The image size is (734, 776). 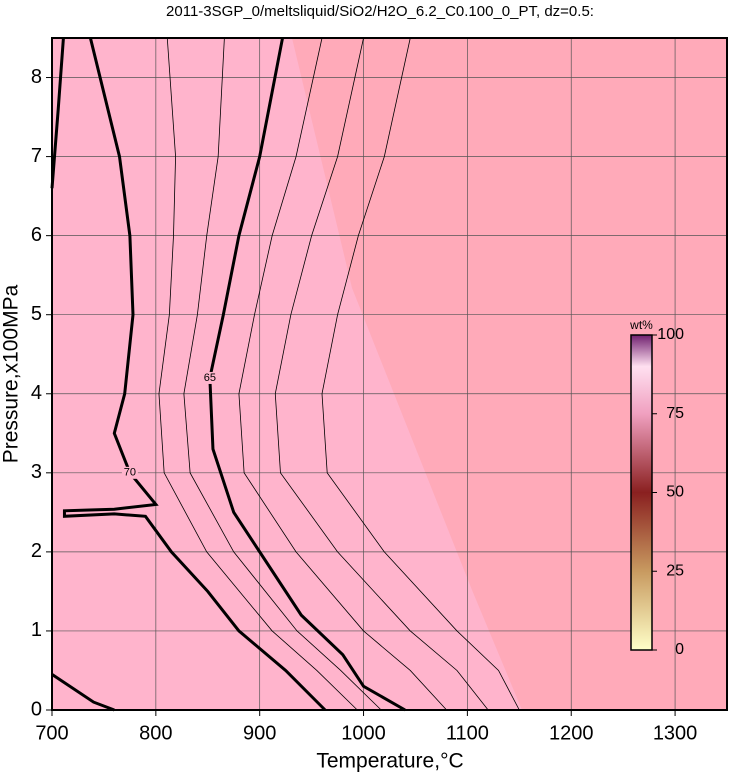 What do you see at coordinates (36, 630) in the screenshot?
I see `y-tick-label: 1` at bounding box center [36, 630].